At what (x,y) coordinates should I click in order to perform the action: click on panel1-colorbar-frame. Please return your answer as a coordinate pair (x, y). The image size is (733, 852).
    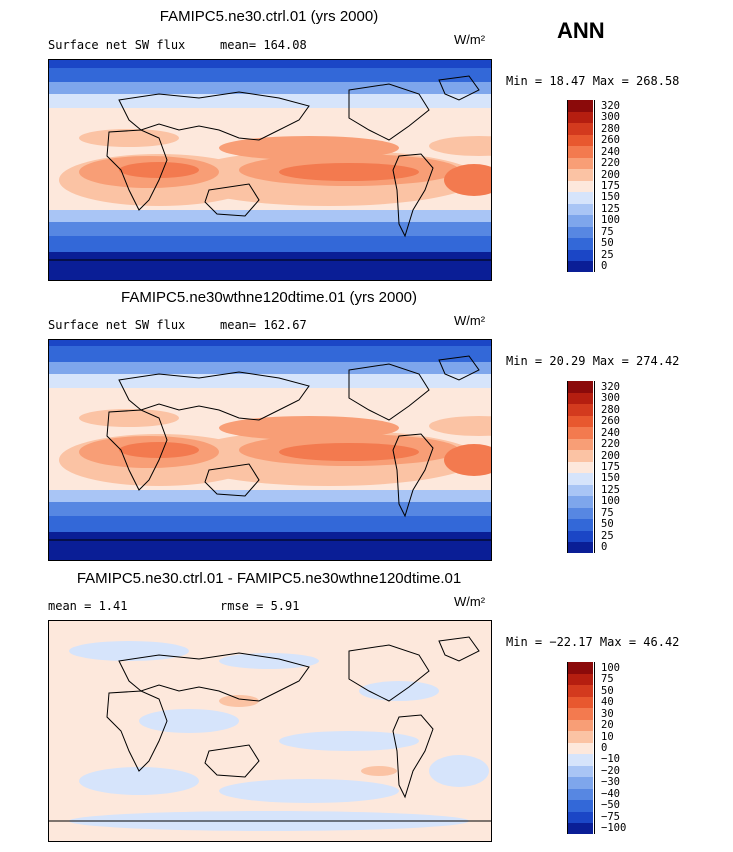
    Looking at the image, I should click on (581, 186).